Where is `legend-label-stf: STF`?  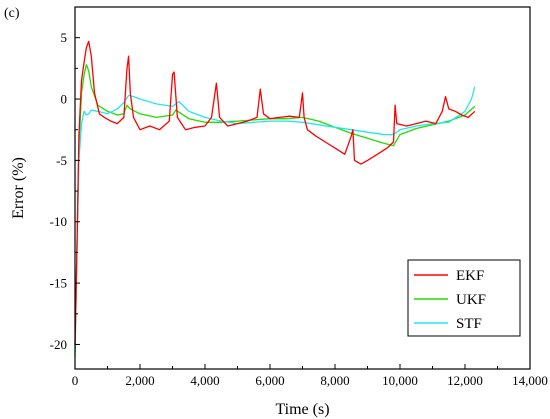 legend-label-stf: STF is located at coordinates (469, 324).